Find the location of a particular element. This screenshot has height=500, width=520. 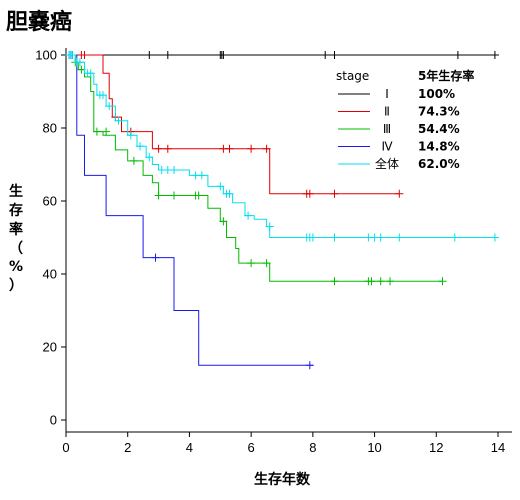

legend-series-rate: 62.0% is located at coordinates (439, 164).